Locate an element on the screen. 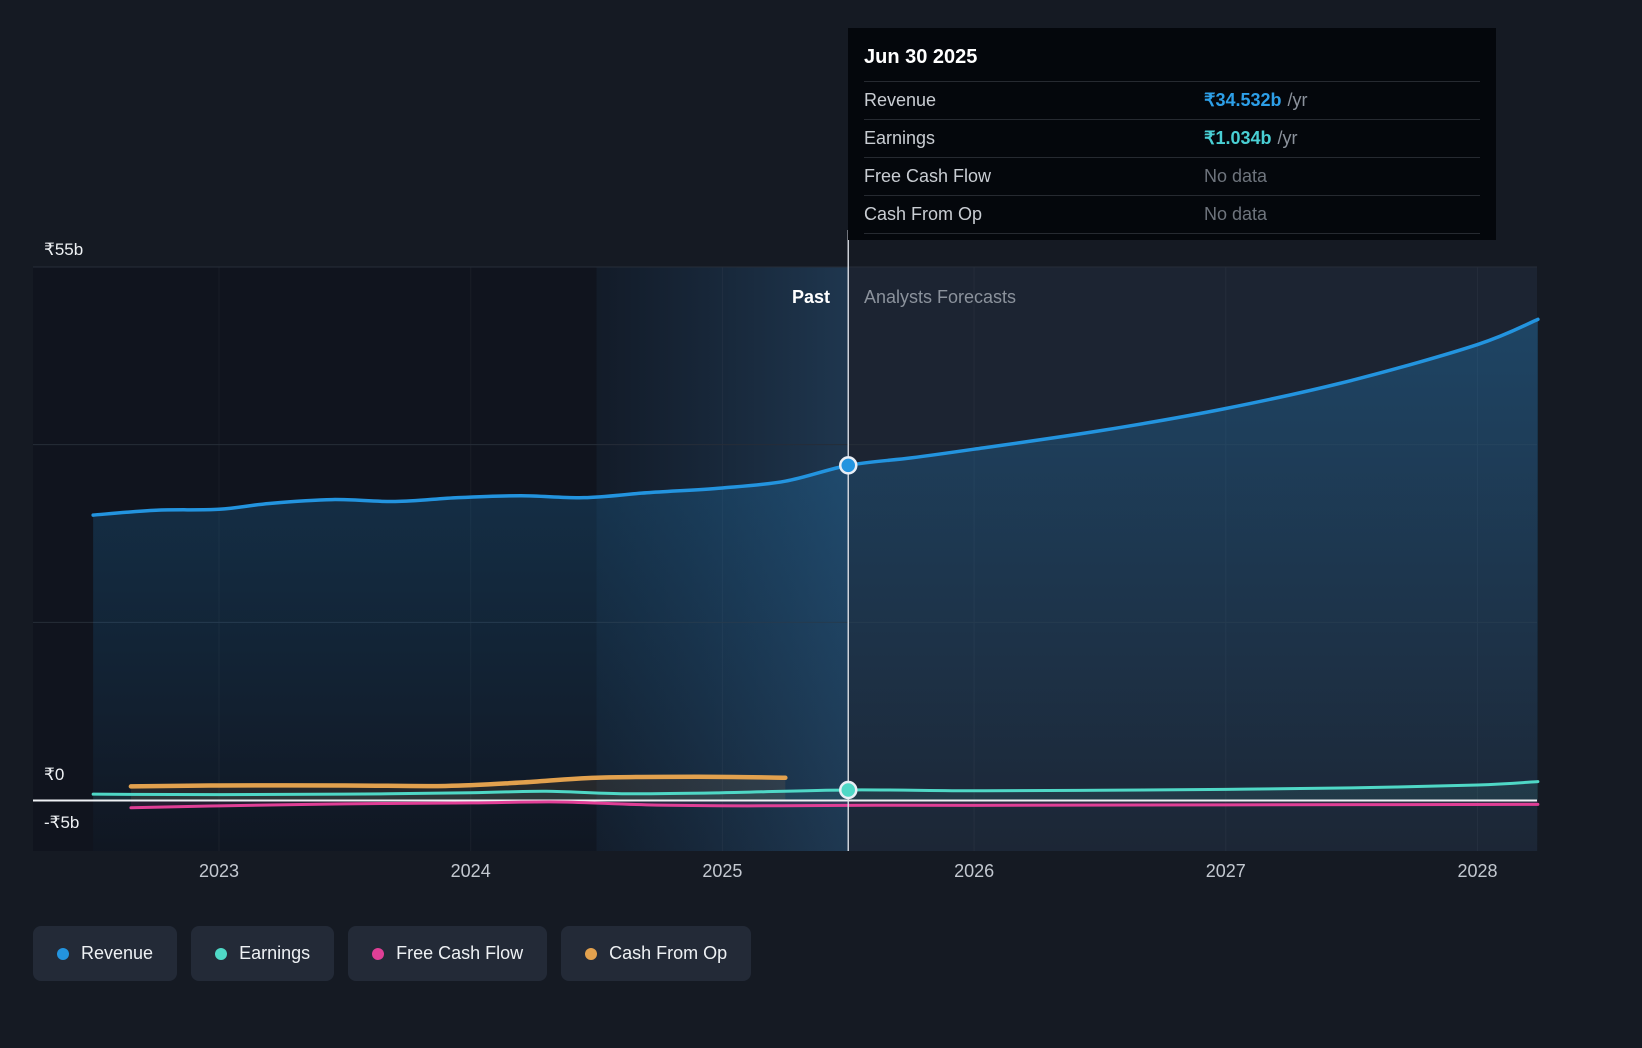  tooltip-row-label: Cash From Op is located at coordinates (923, 214).